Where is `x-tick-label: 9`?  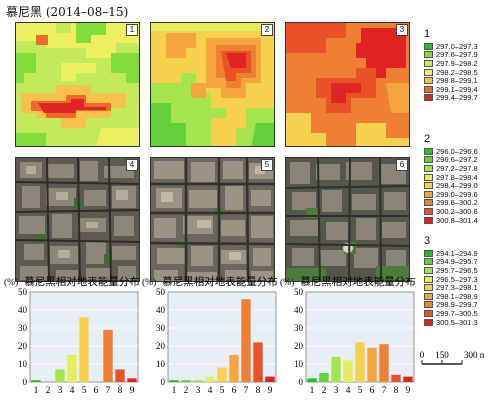 x-tick-label: 9 is located at coordinates (132, 391).